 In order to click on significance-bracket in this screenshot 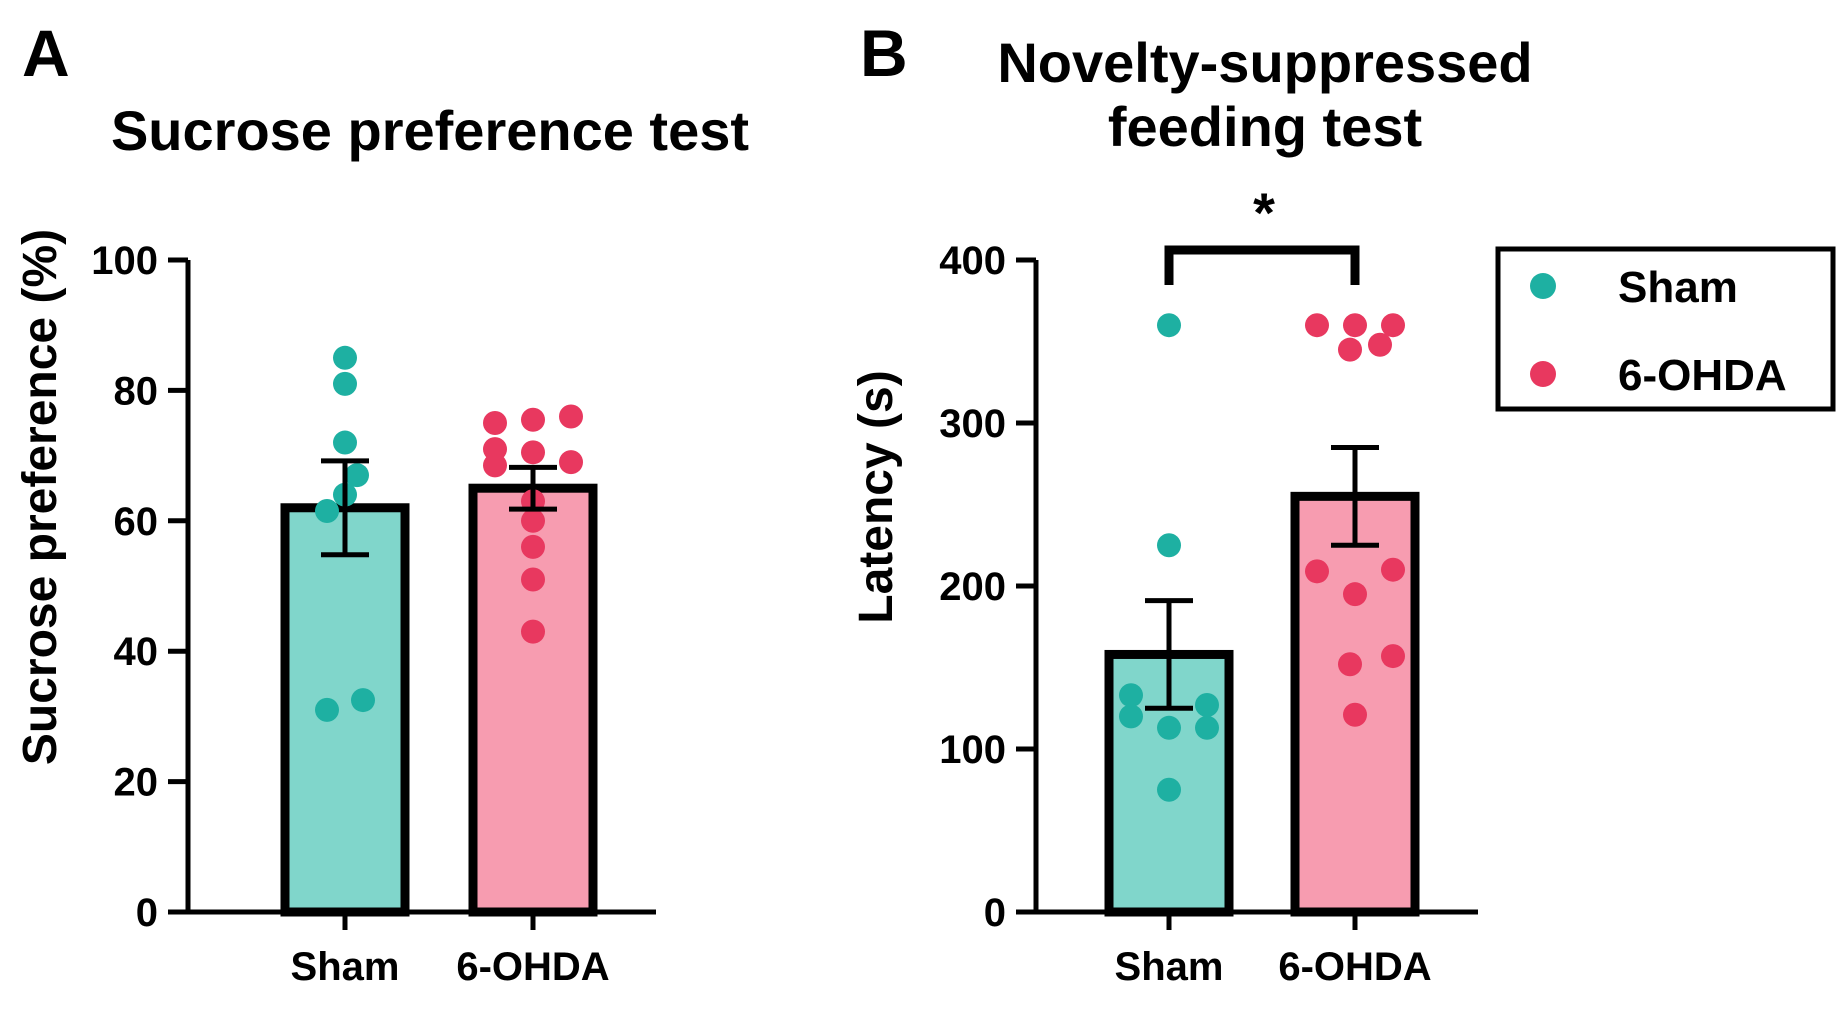, I will do `click(1262, 265)`.